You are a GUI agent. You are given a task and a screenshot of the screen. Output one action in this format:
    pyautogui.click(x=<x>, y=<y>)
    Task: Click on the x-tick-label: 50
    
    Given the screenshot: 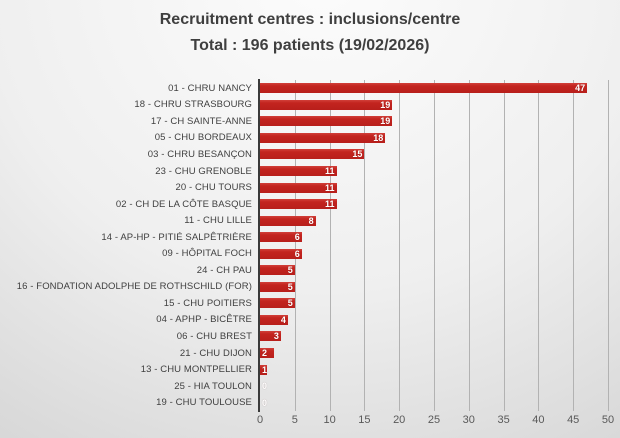 What is the action you would take?
    pyautogui.click(x=608, y=420)
    